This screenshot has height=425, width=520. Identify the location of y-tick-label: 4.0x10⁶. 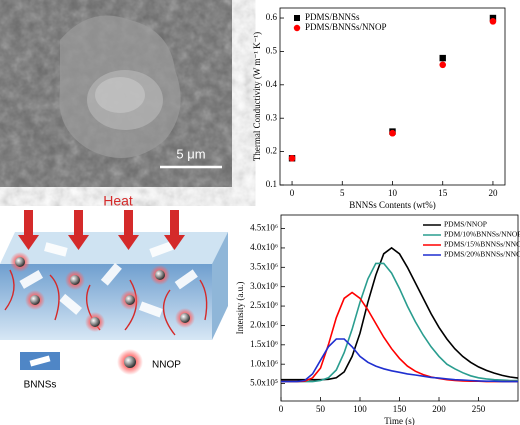
(264, 247).